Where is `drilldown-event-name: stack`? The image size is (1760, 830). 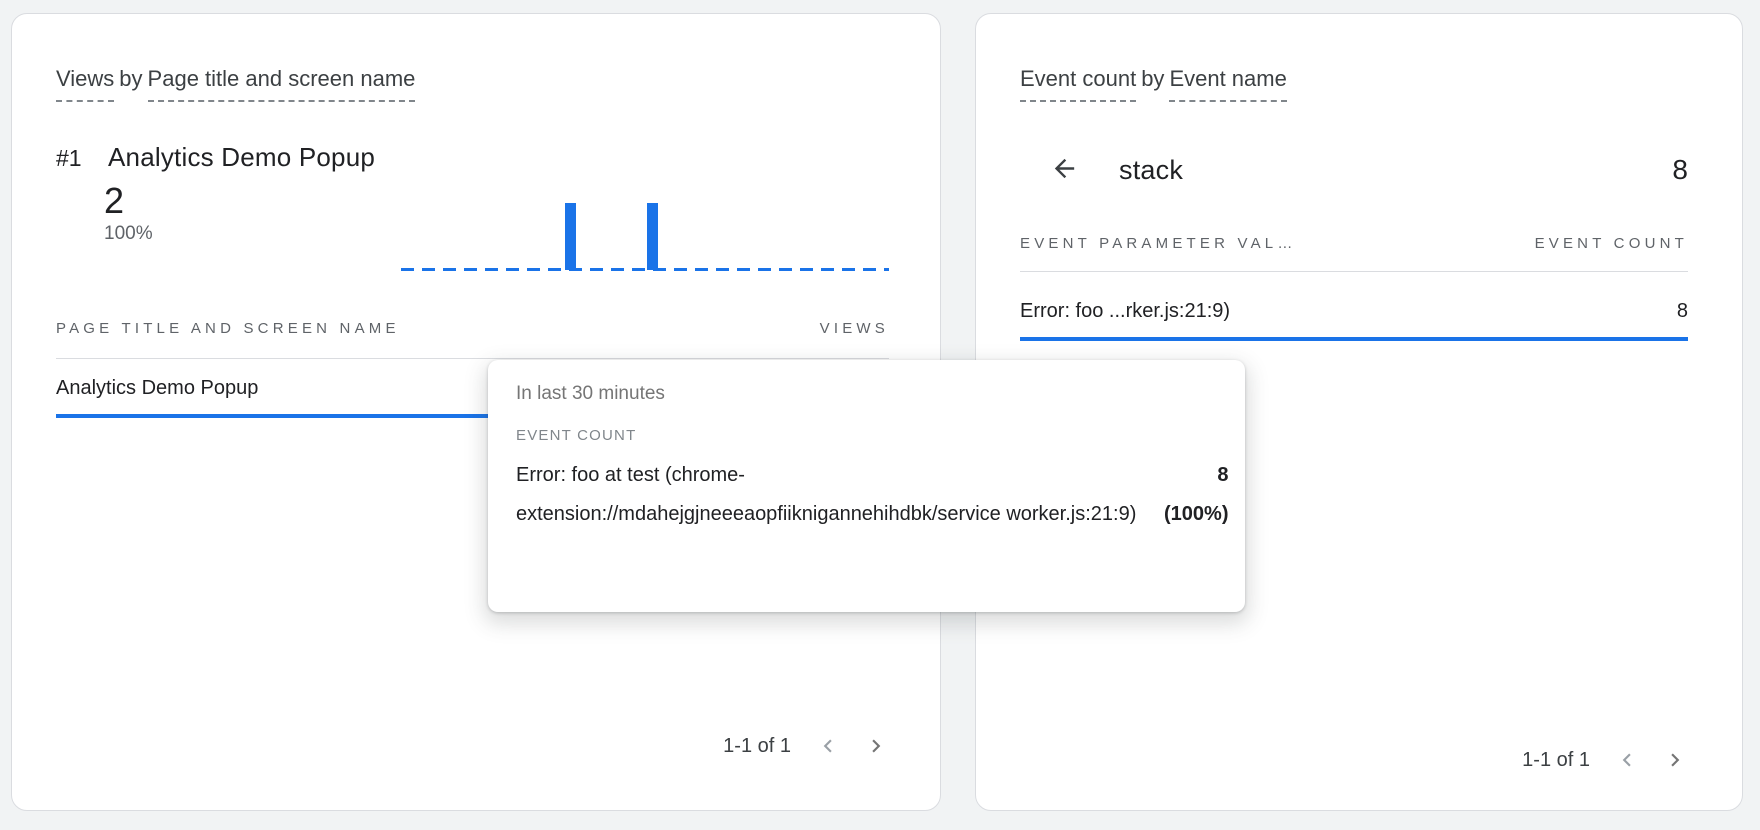 drilldown-event-name: stack is located at coordinates (1151, 169).